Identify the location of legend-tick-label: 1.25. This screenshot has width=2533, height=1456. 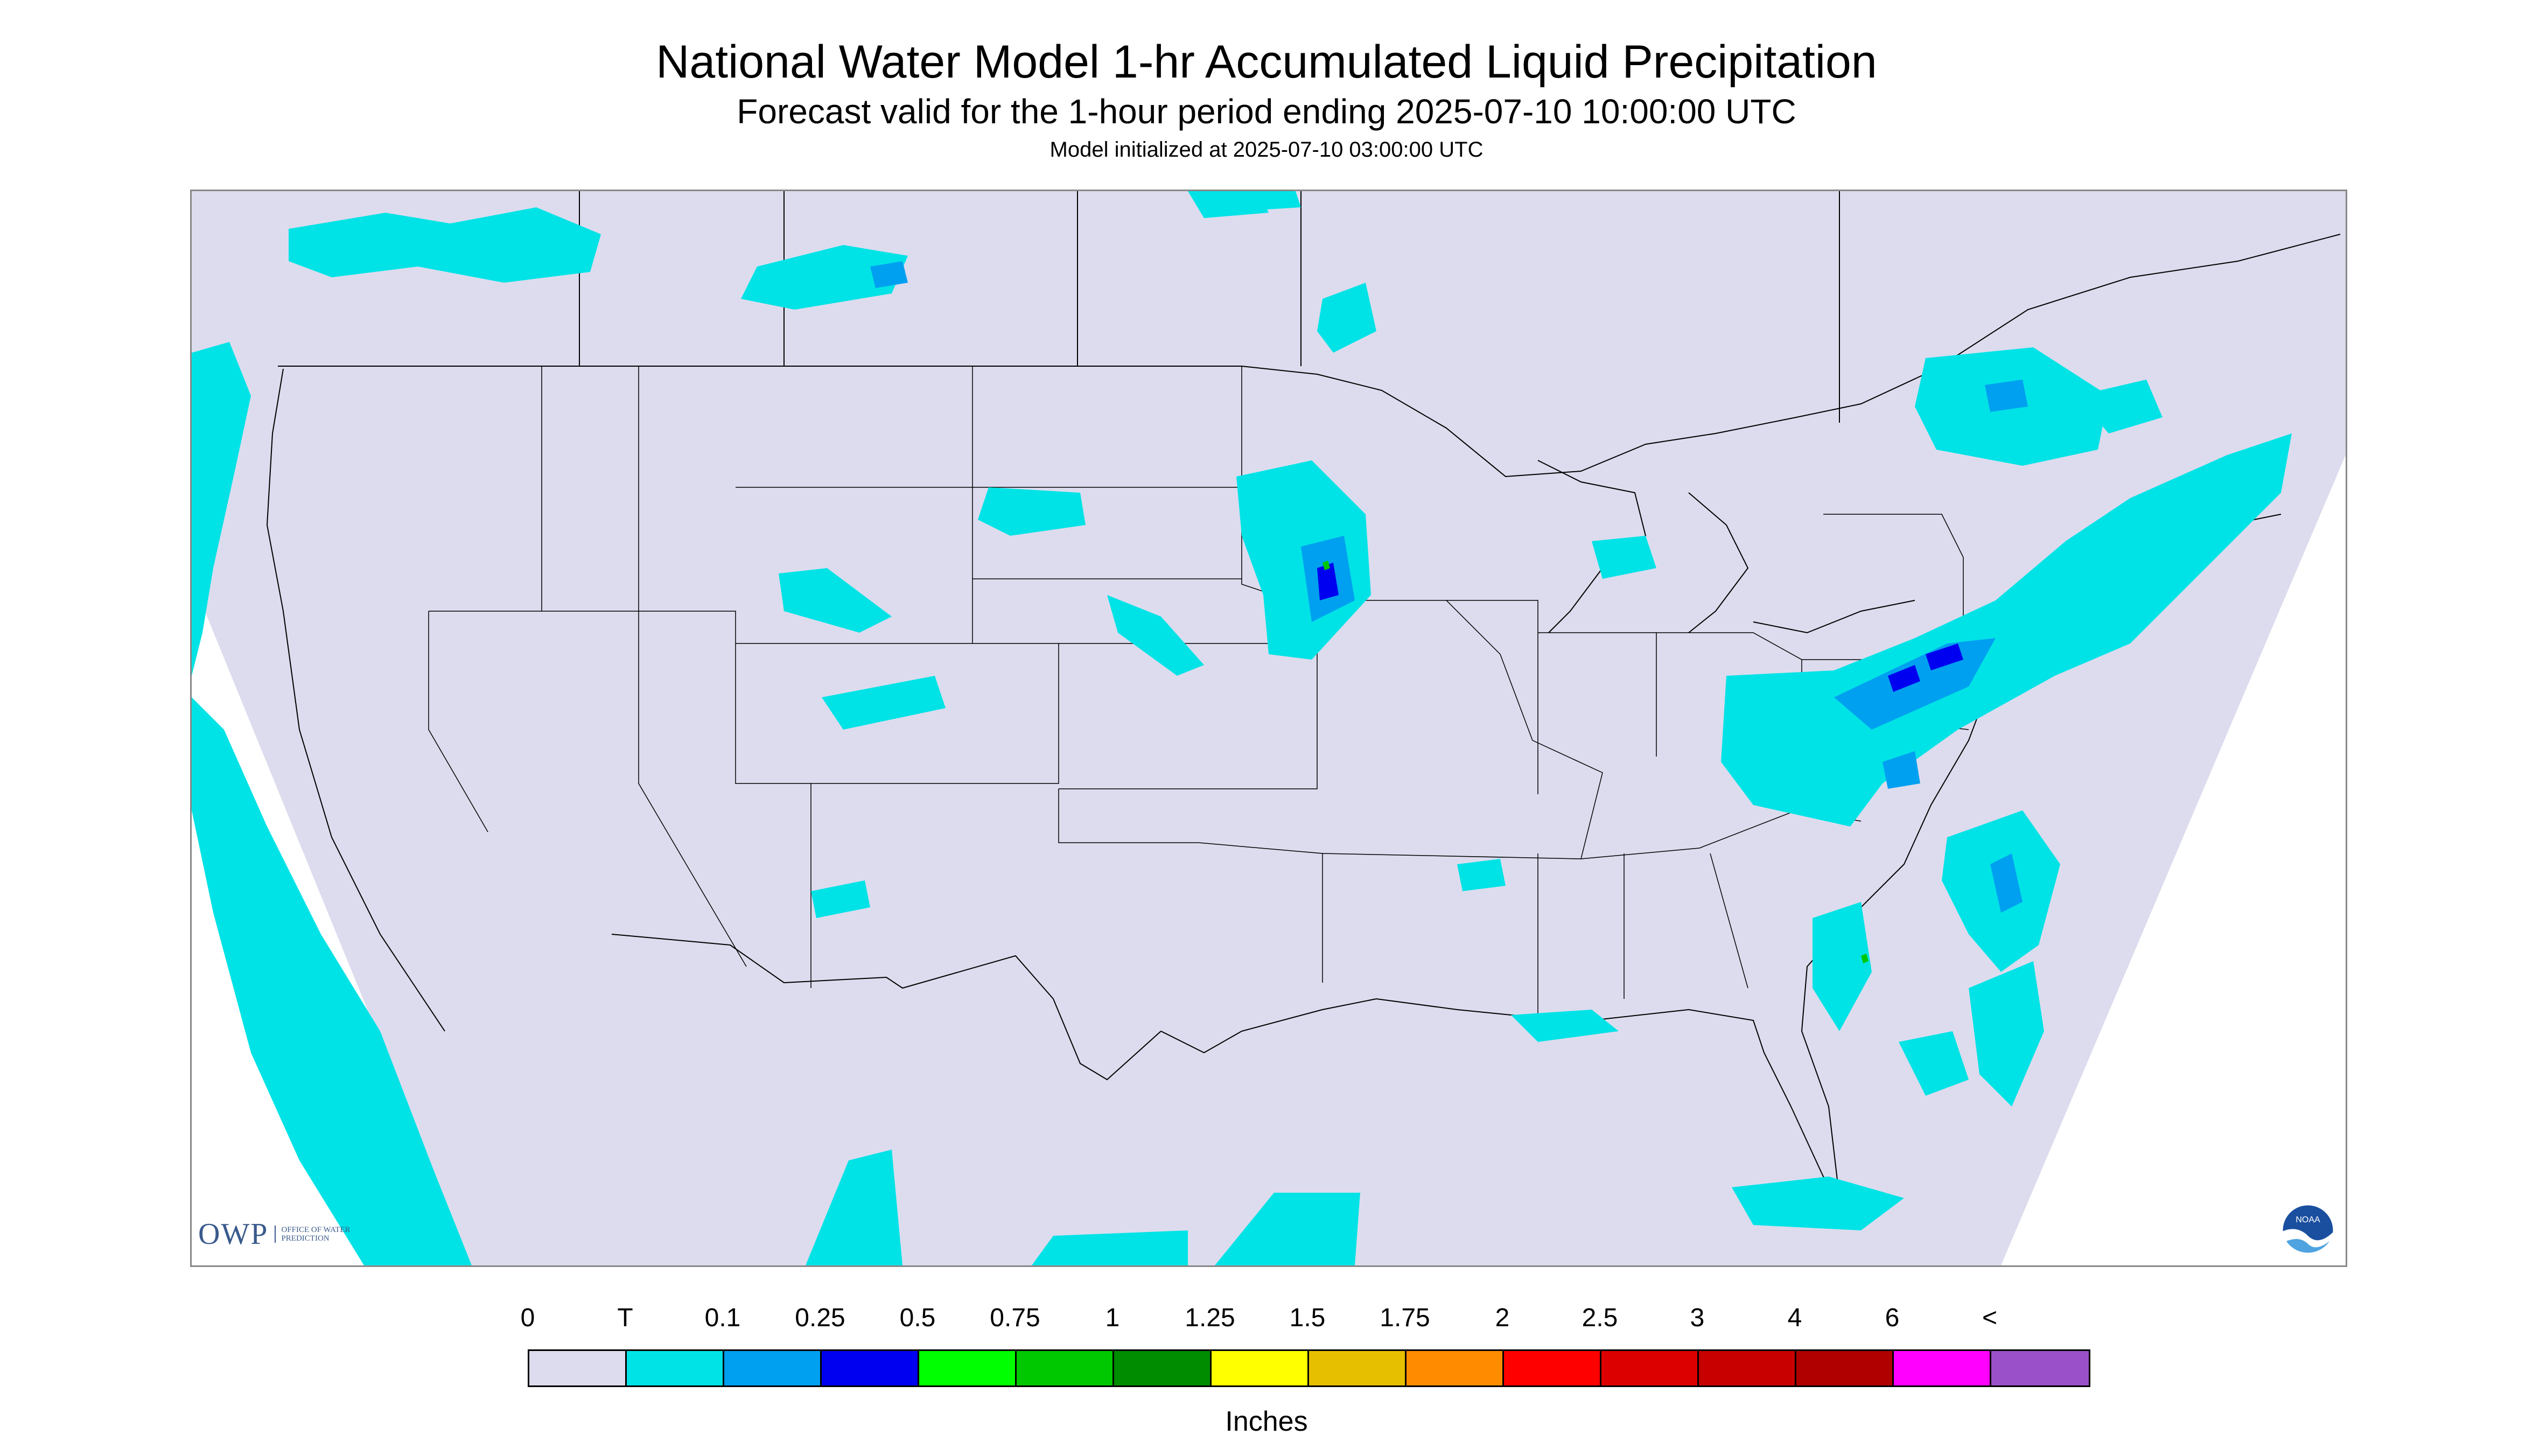
(1210, 1318).